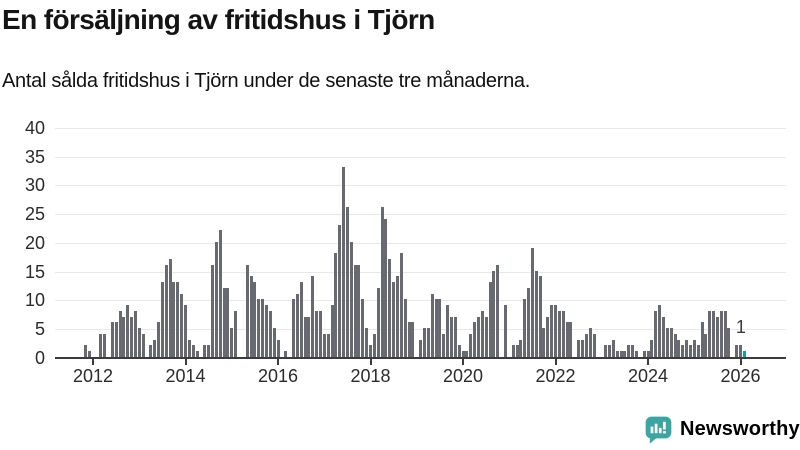  I want to click on y-tick-label: 30, so click(34, 185).